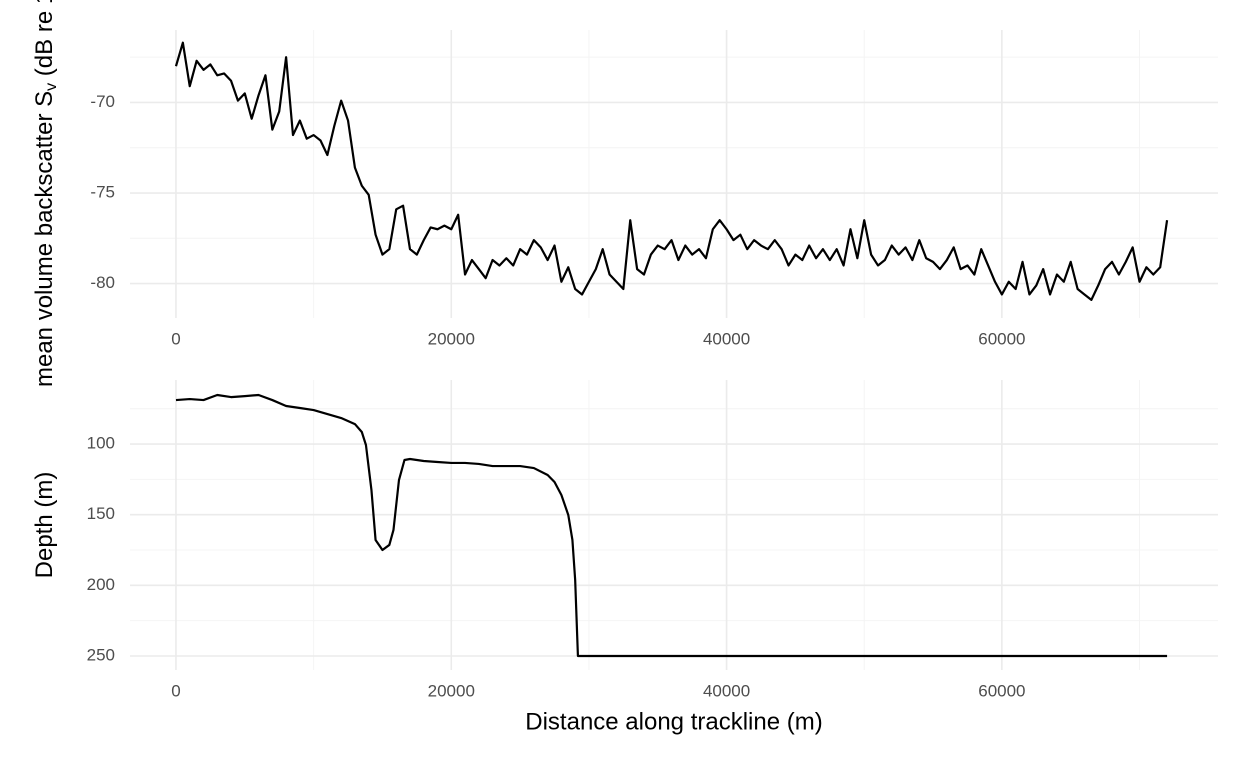  I want to click on y-tick-label: -80, so click(102, 282).